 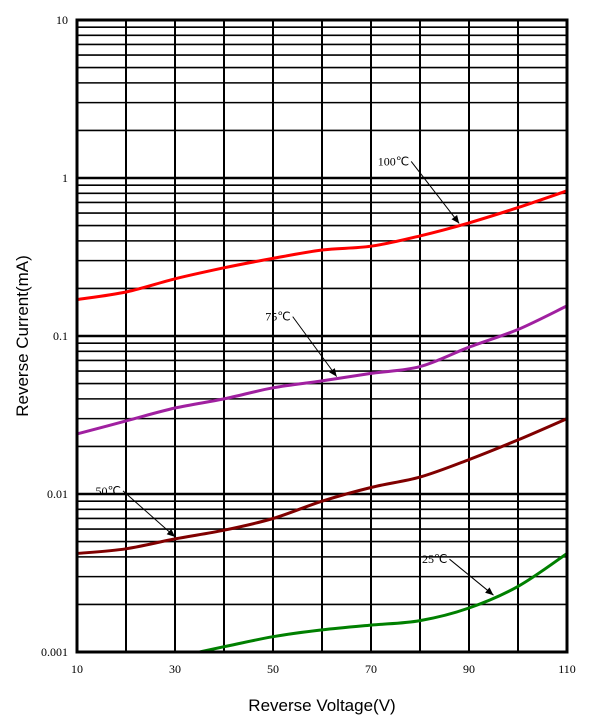 What do you see at coordinates (273, 669) in the screenshot?
I see `x-tick-label: 50` at bounding box center [273, 669].